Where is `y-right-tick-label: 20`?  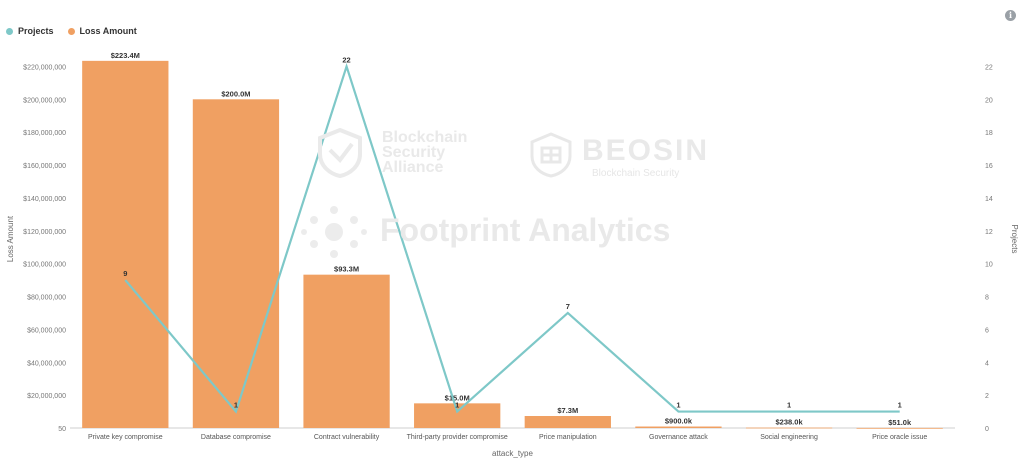 y-right-tick-label: 20 is located at coordinates (989, 100).